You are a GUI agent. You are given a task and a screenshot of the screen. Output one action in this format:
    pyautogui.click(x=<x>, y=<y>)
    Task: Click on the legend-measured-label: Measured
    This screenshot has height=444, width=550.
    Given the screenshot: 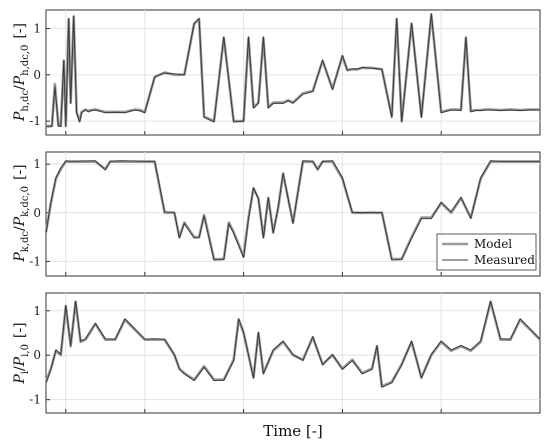 What is the action you would take?
    pyautogui.click(x=504, y=260)
    